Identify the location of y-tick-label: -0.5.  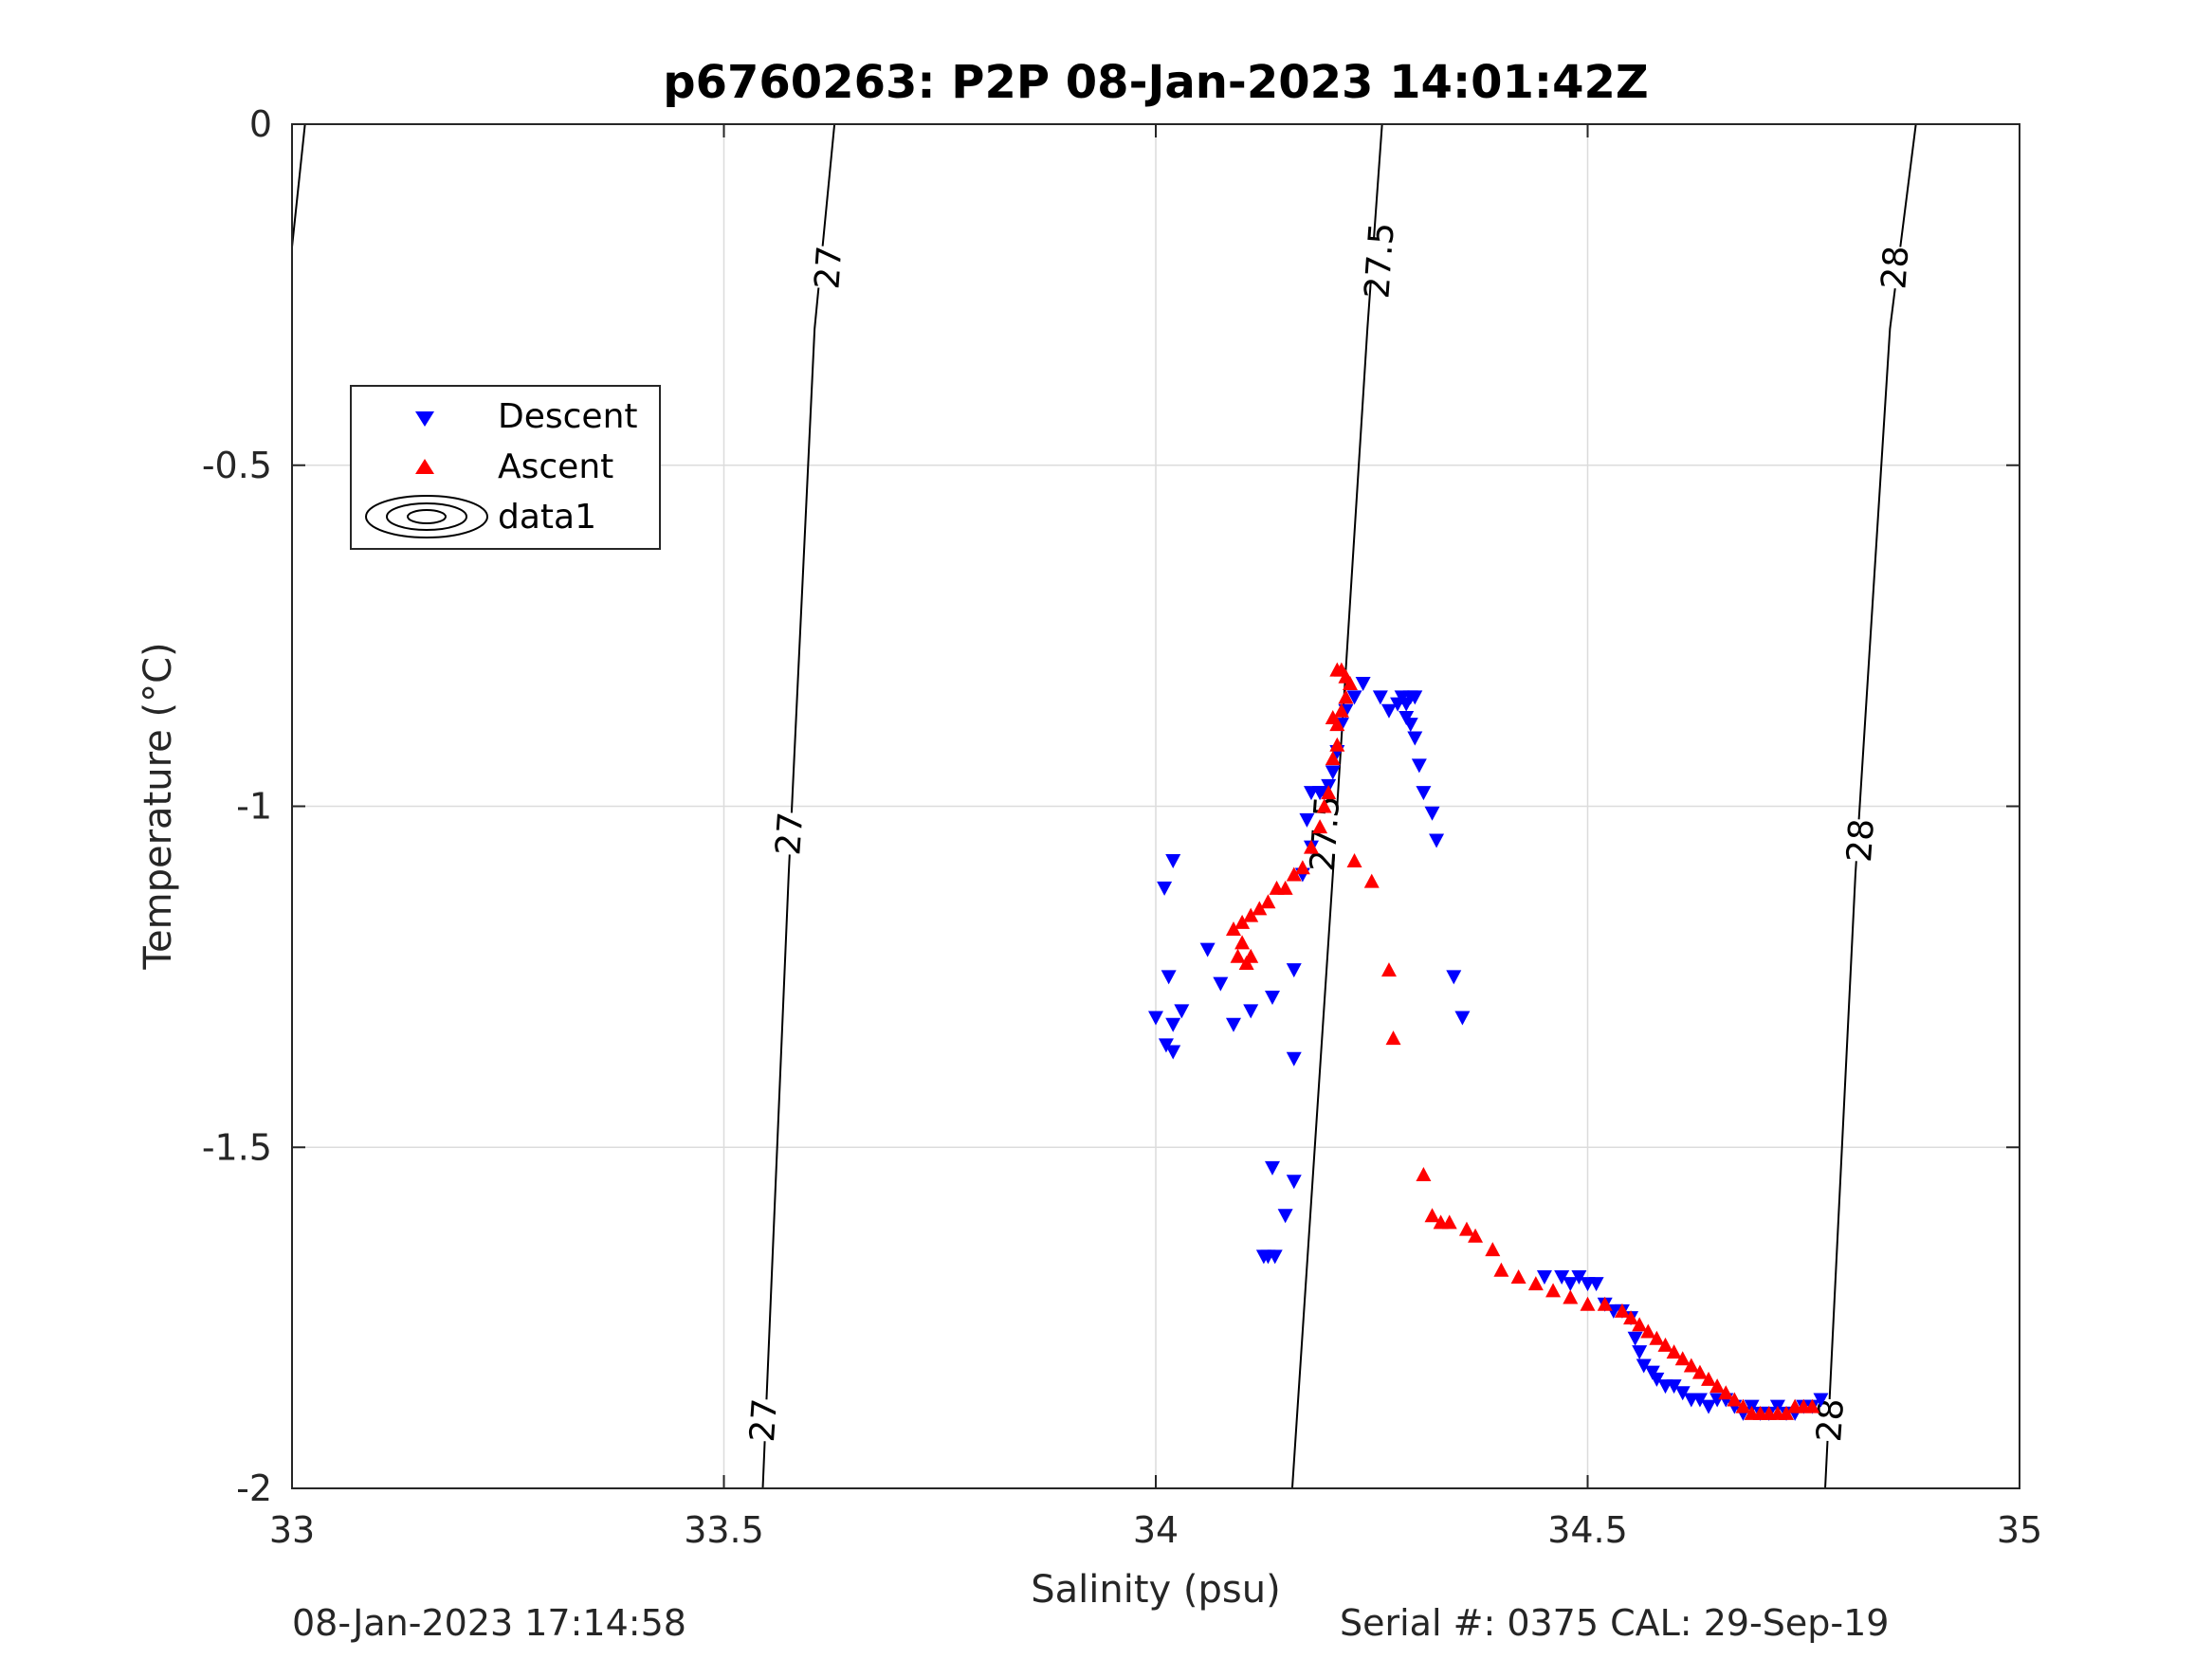
(237, 465).